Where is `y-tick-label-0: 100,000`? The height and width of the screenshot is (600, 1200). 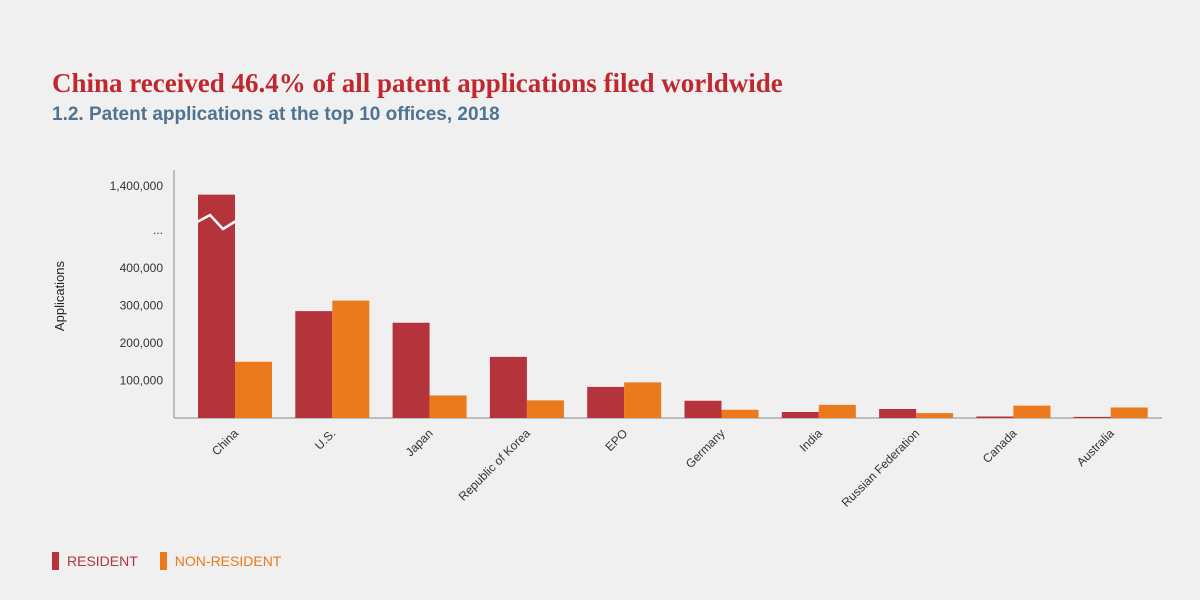
y-tick-label-0: 100,000 is located at coordinates (142, 381).